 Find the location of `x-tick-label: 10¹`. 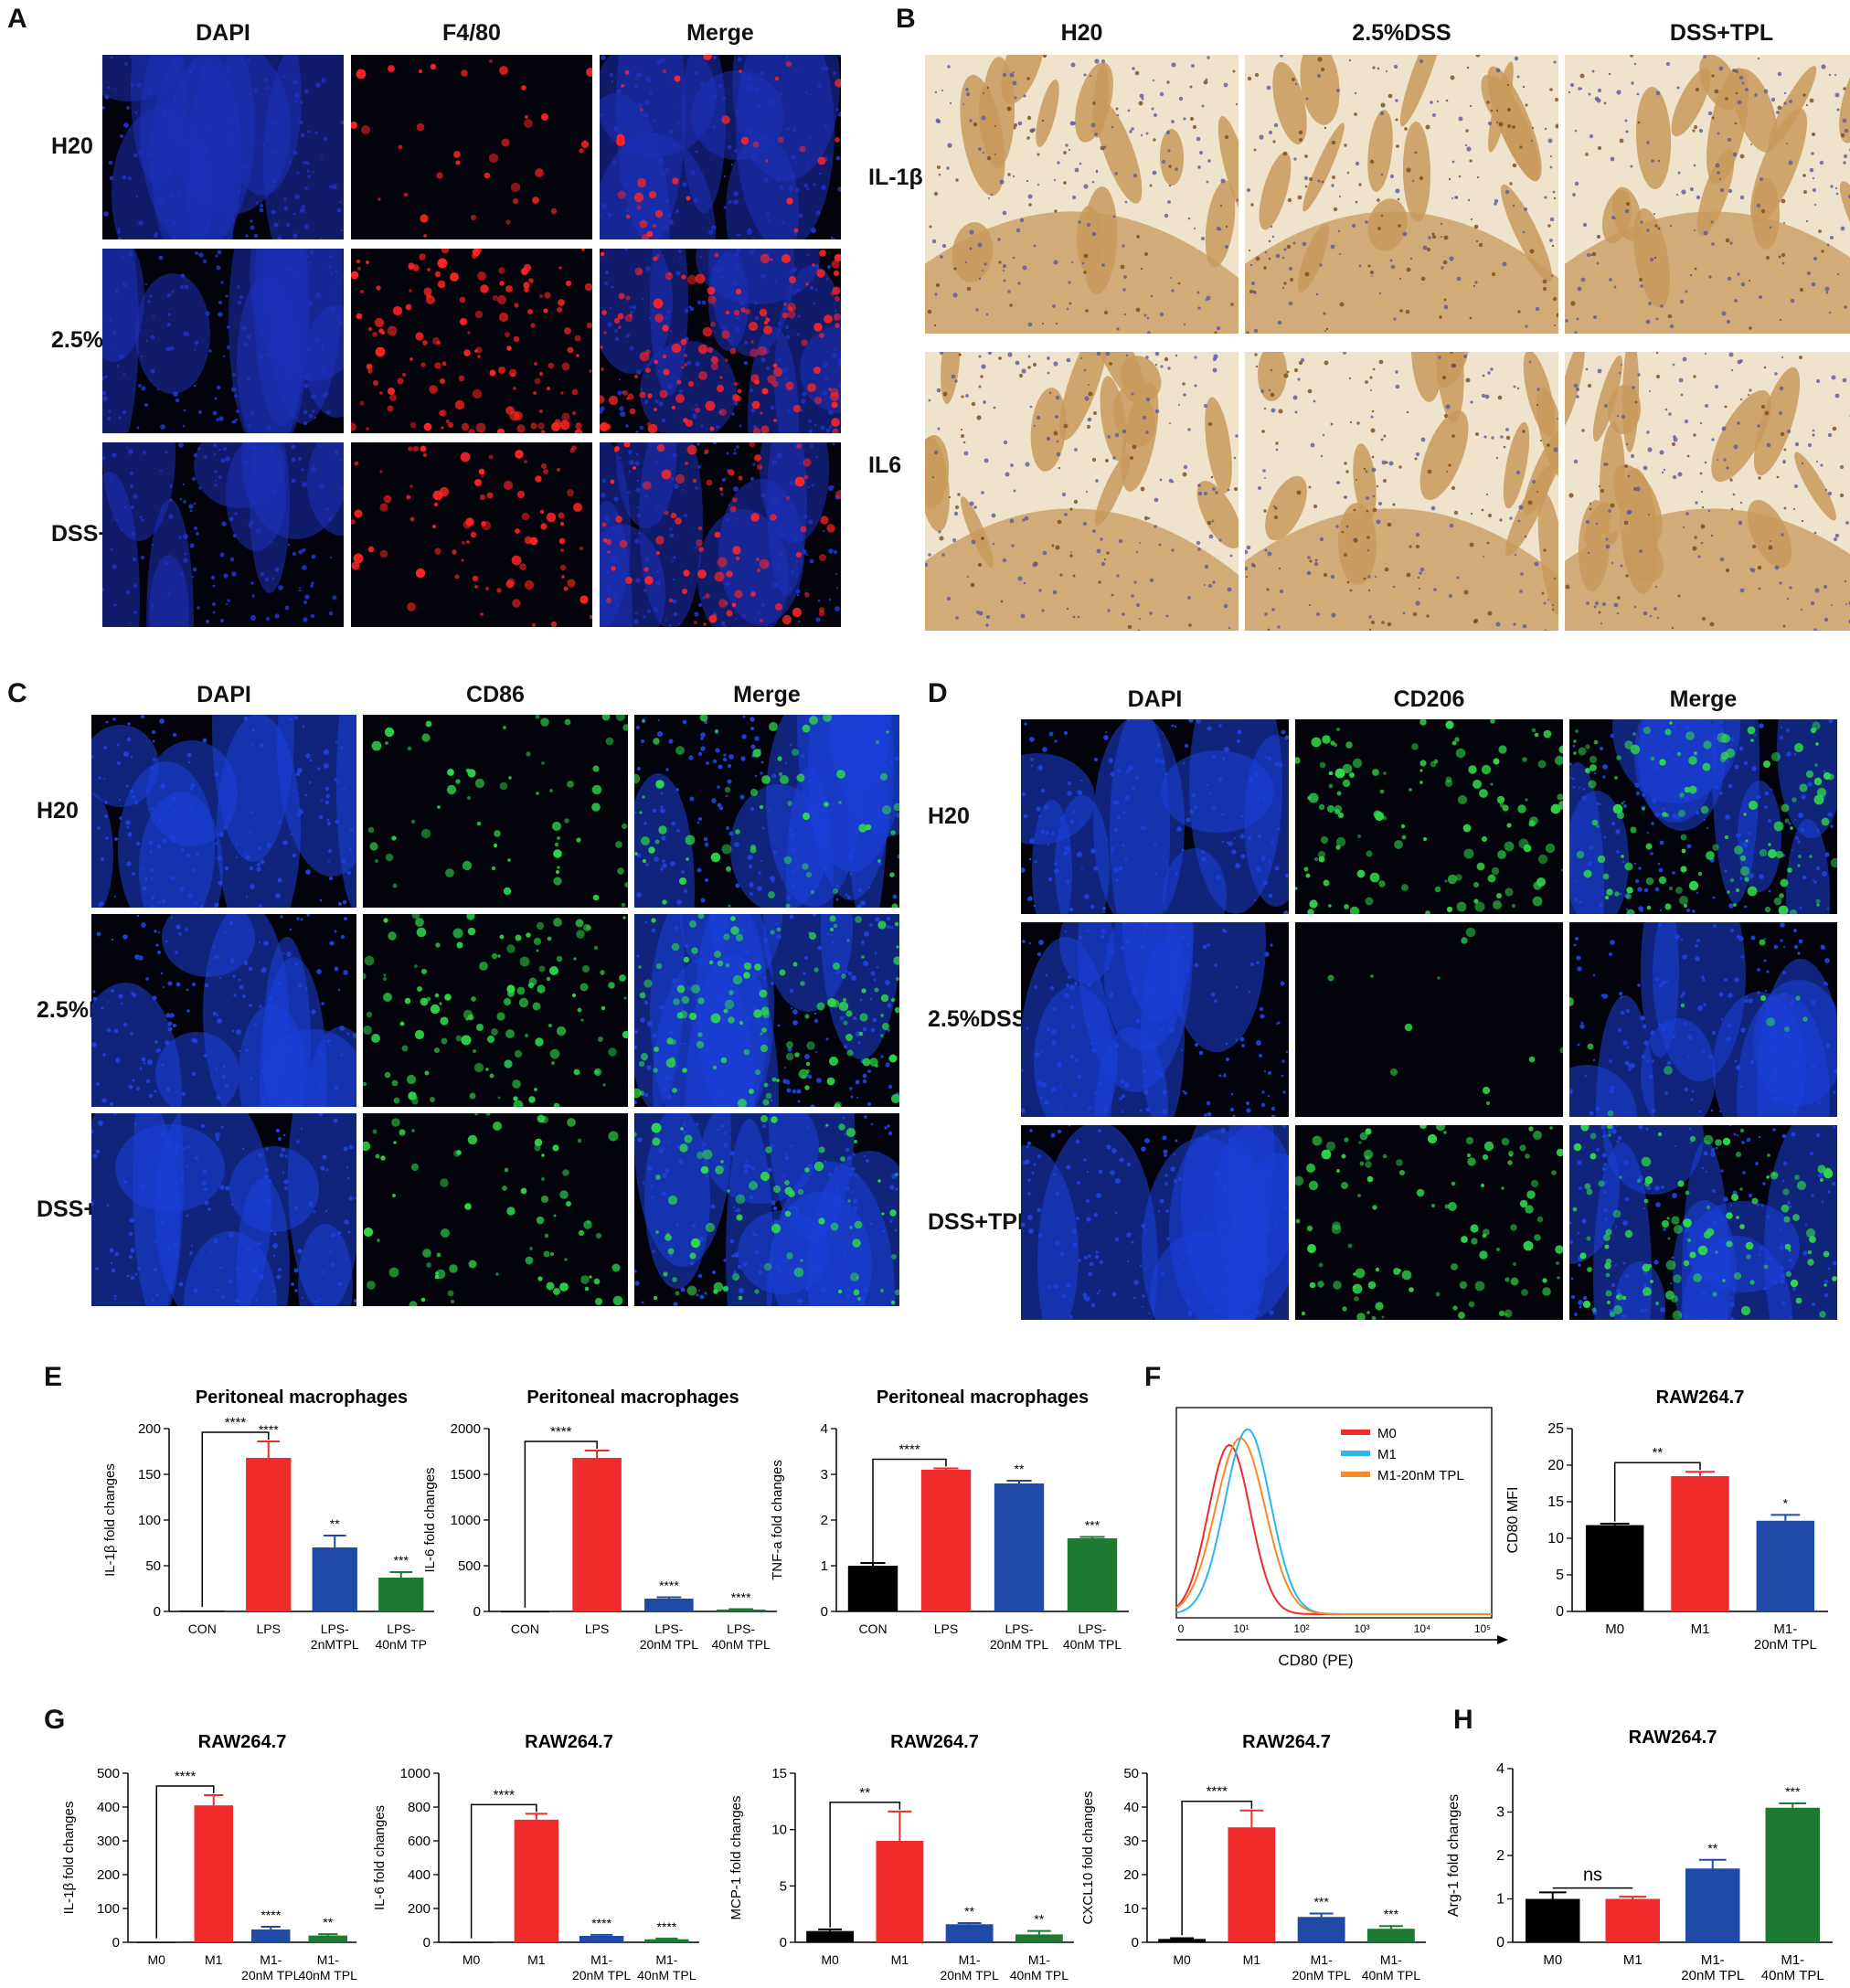

x-tick-label: 10¹ is located at coordinates (1241, 1628).